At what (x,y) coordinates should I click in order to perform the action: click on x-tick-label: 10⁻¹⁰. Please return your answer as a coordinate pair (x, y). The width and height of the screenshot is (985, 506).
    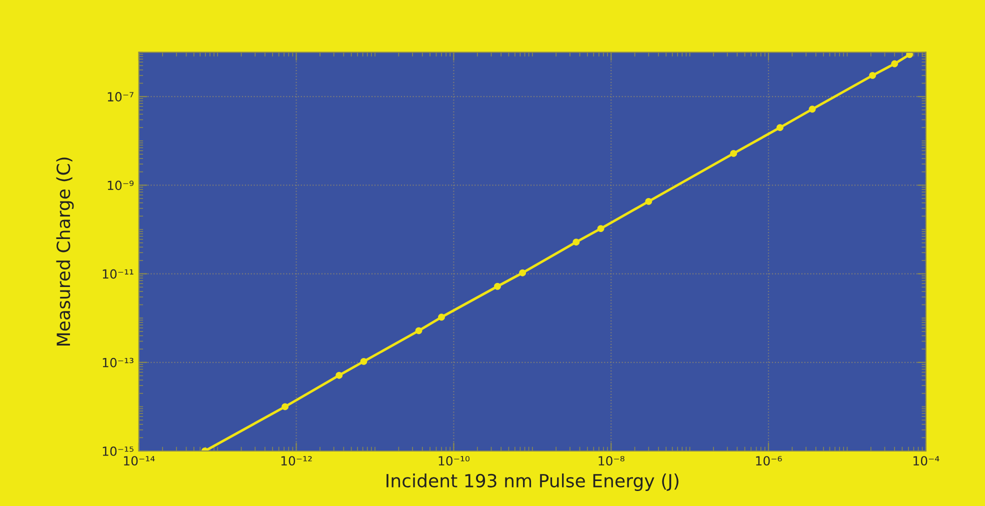
    Looking at the image, I should click on (454, 461).